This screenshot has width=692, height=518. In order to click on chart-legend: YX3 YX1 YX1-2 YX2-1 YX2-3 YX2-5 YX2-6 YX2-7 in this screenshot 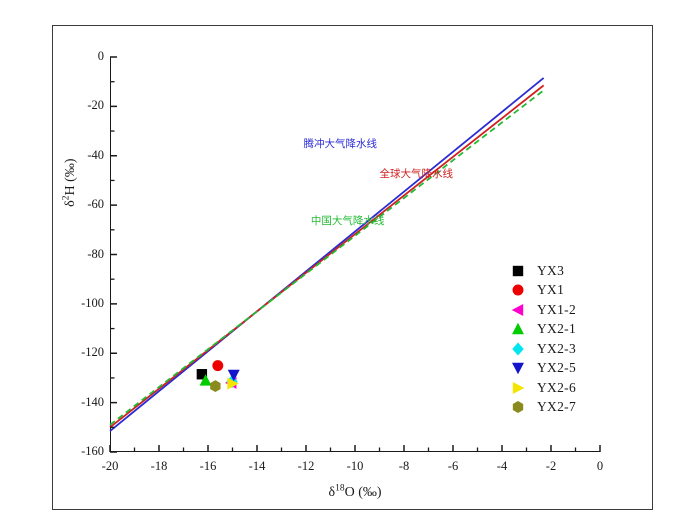, I will do `click(540, 339)`.